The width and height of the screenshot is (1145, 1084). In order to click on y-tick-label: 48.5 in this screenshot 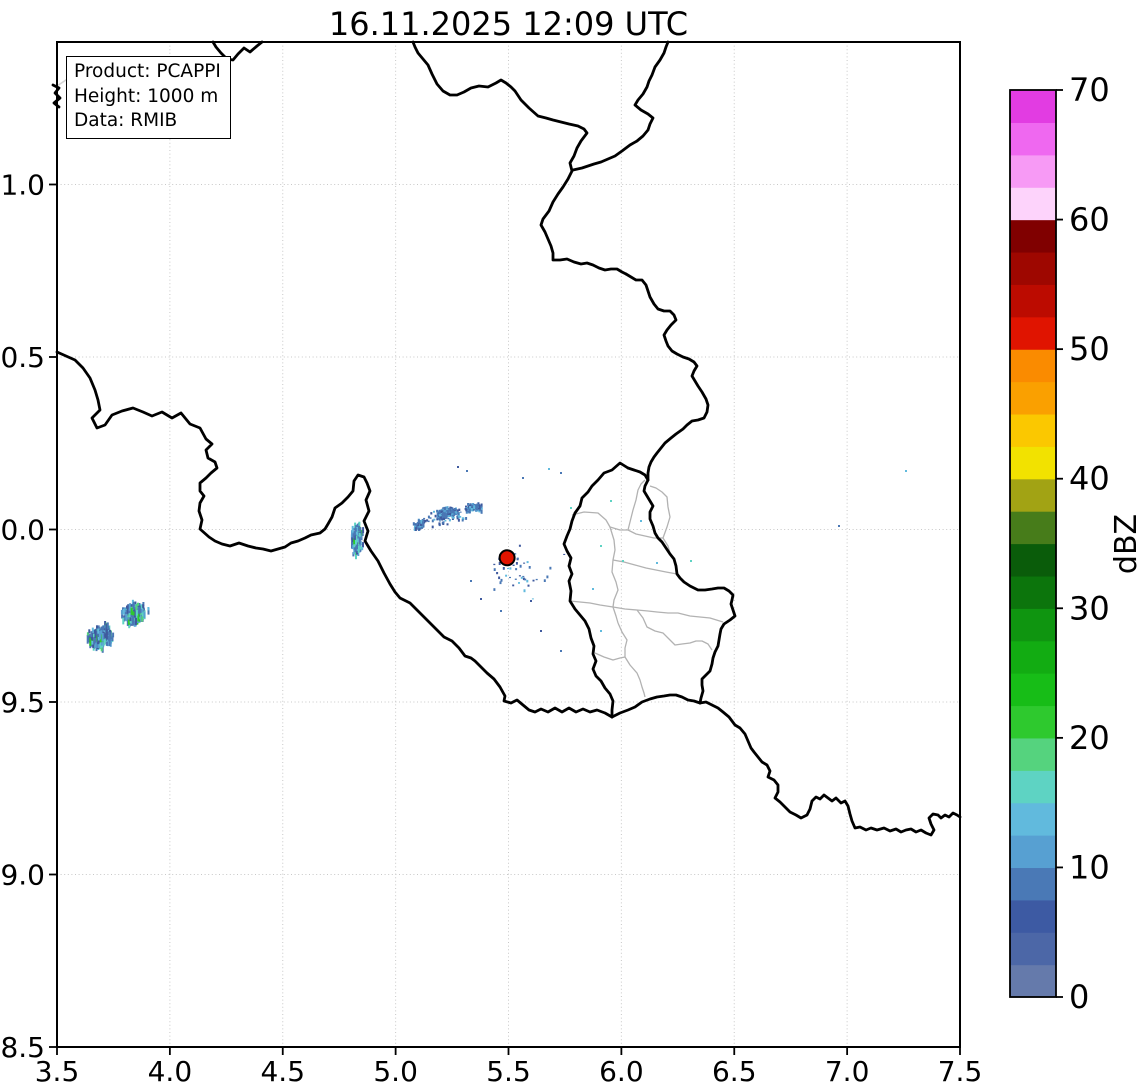, I will do `click(22, 1047)`.